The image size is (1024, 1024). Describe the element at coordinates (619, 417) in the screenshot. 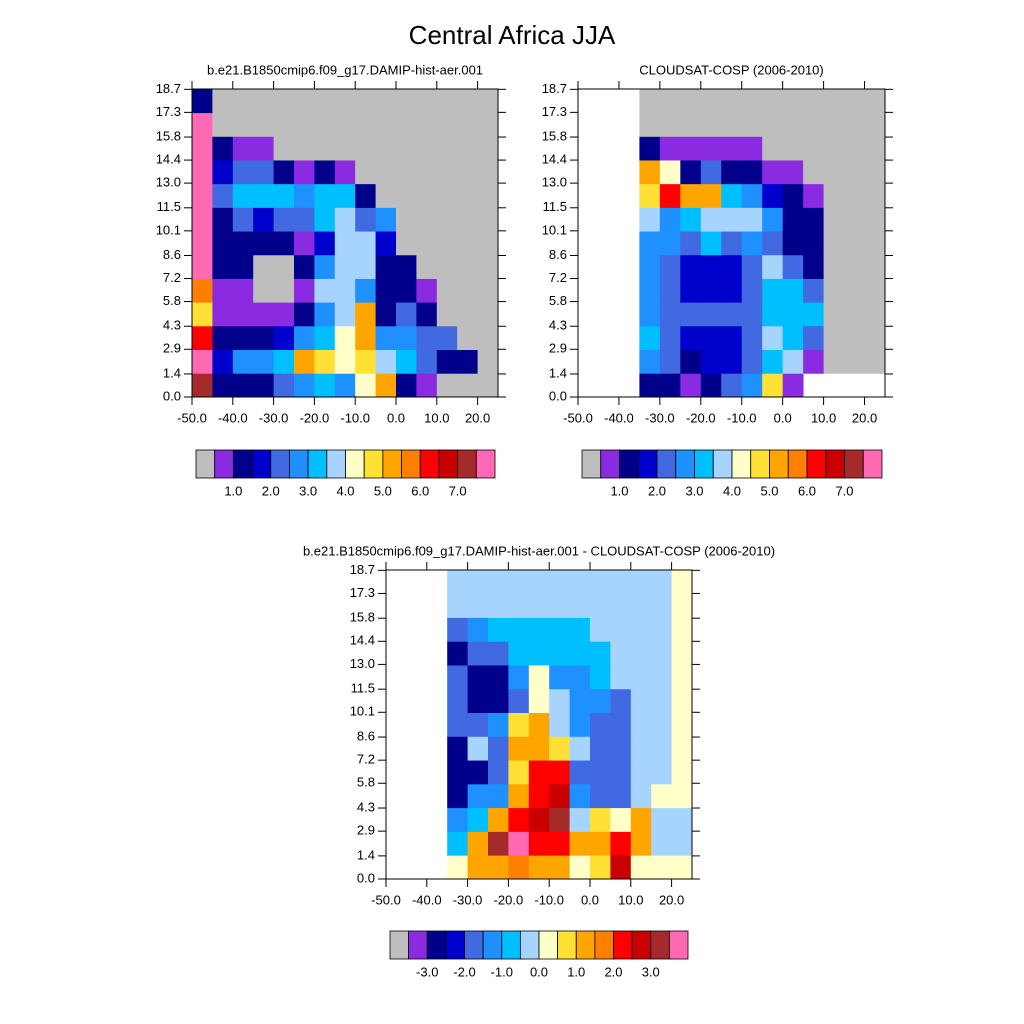

I see `x-tick-label: -40.0` at that location.